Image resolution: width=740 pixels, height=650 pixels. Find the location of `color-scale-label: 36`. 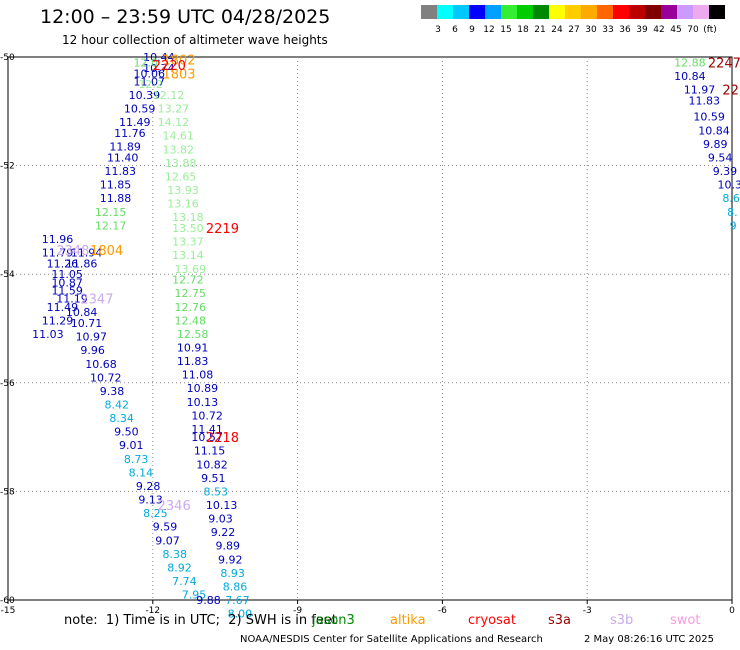

color-scale-label: 36 is located at coordinates (625, 30).